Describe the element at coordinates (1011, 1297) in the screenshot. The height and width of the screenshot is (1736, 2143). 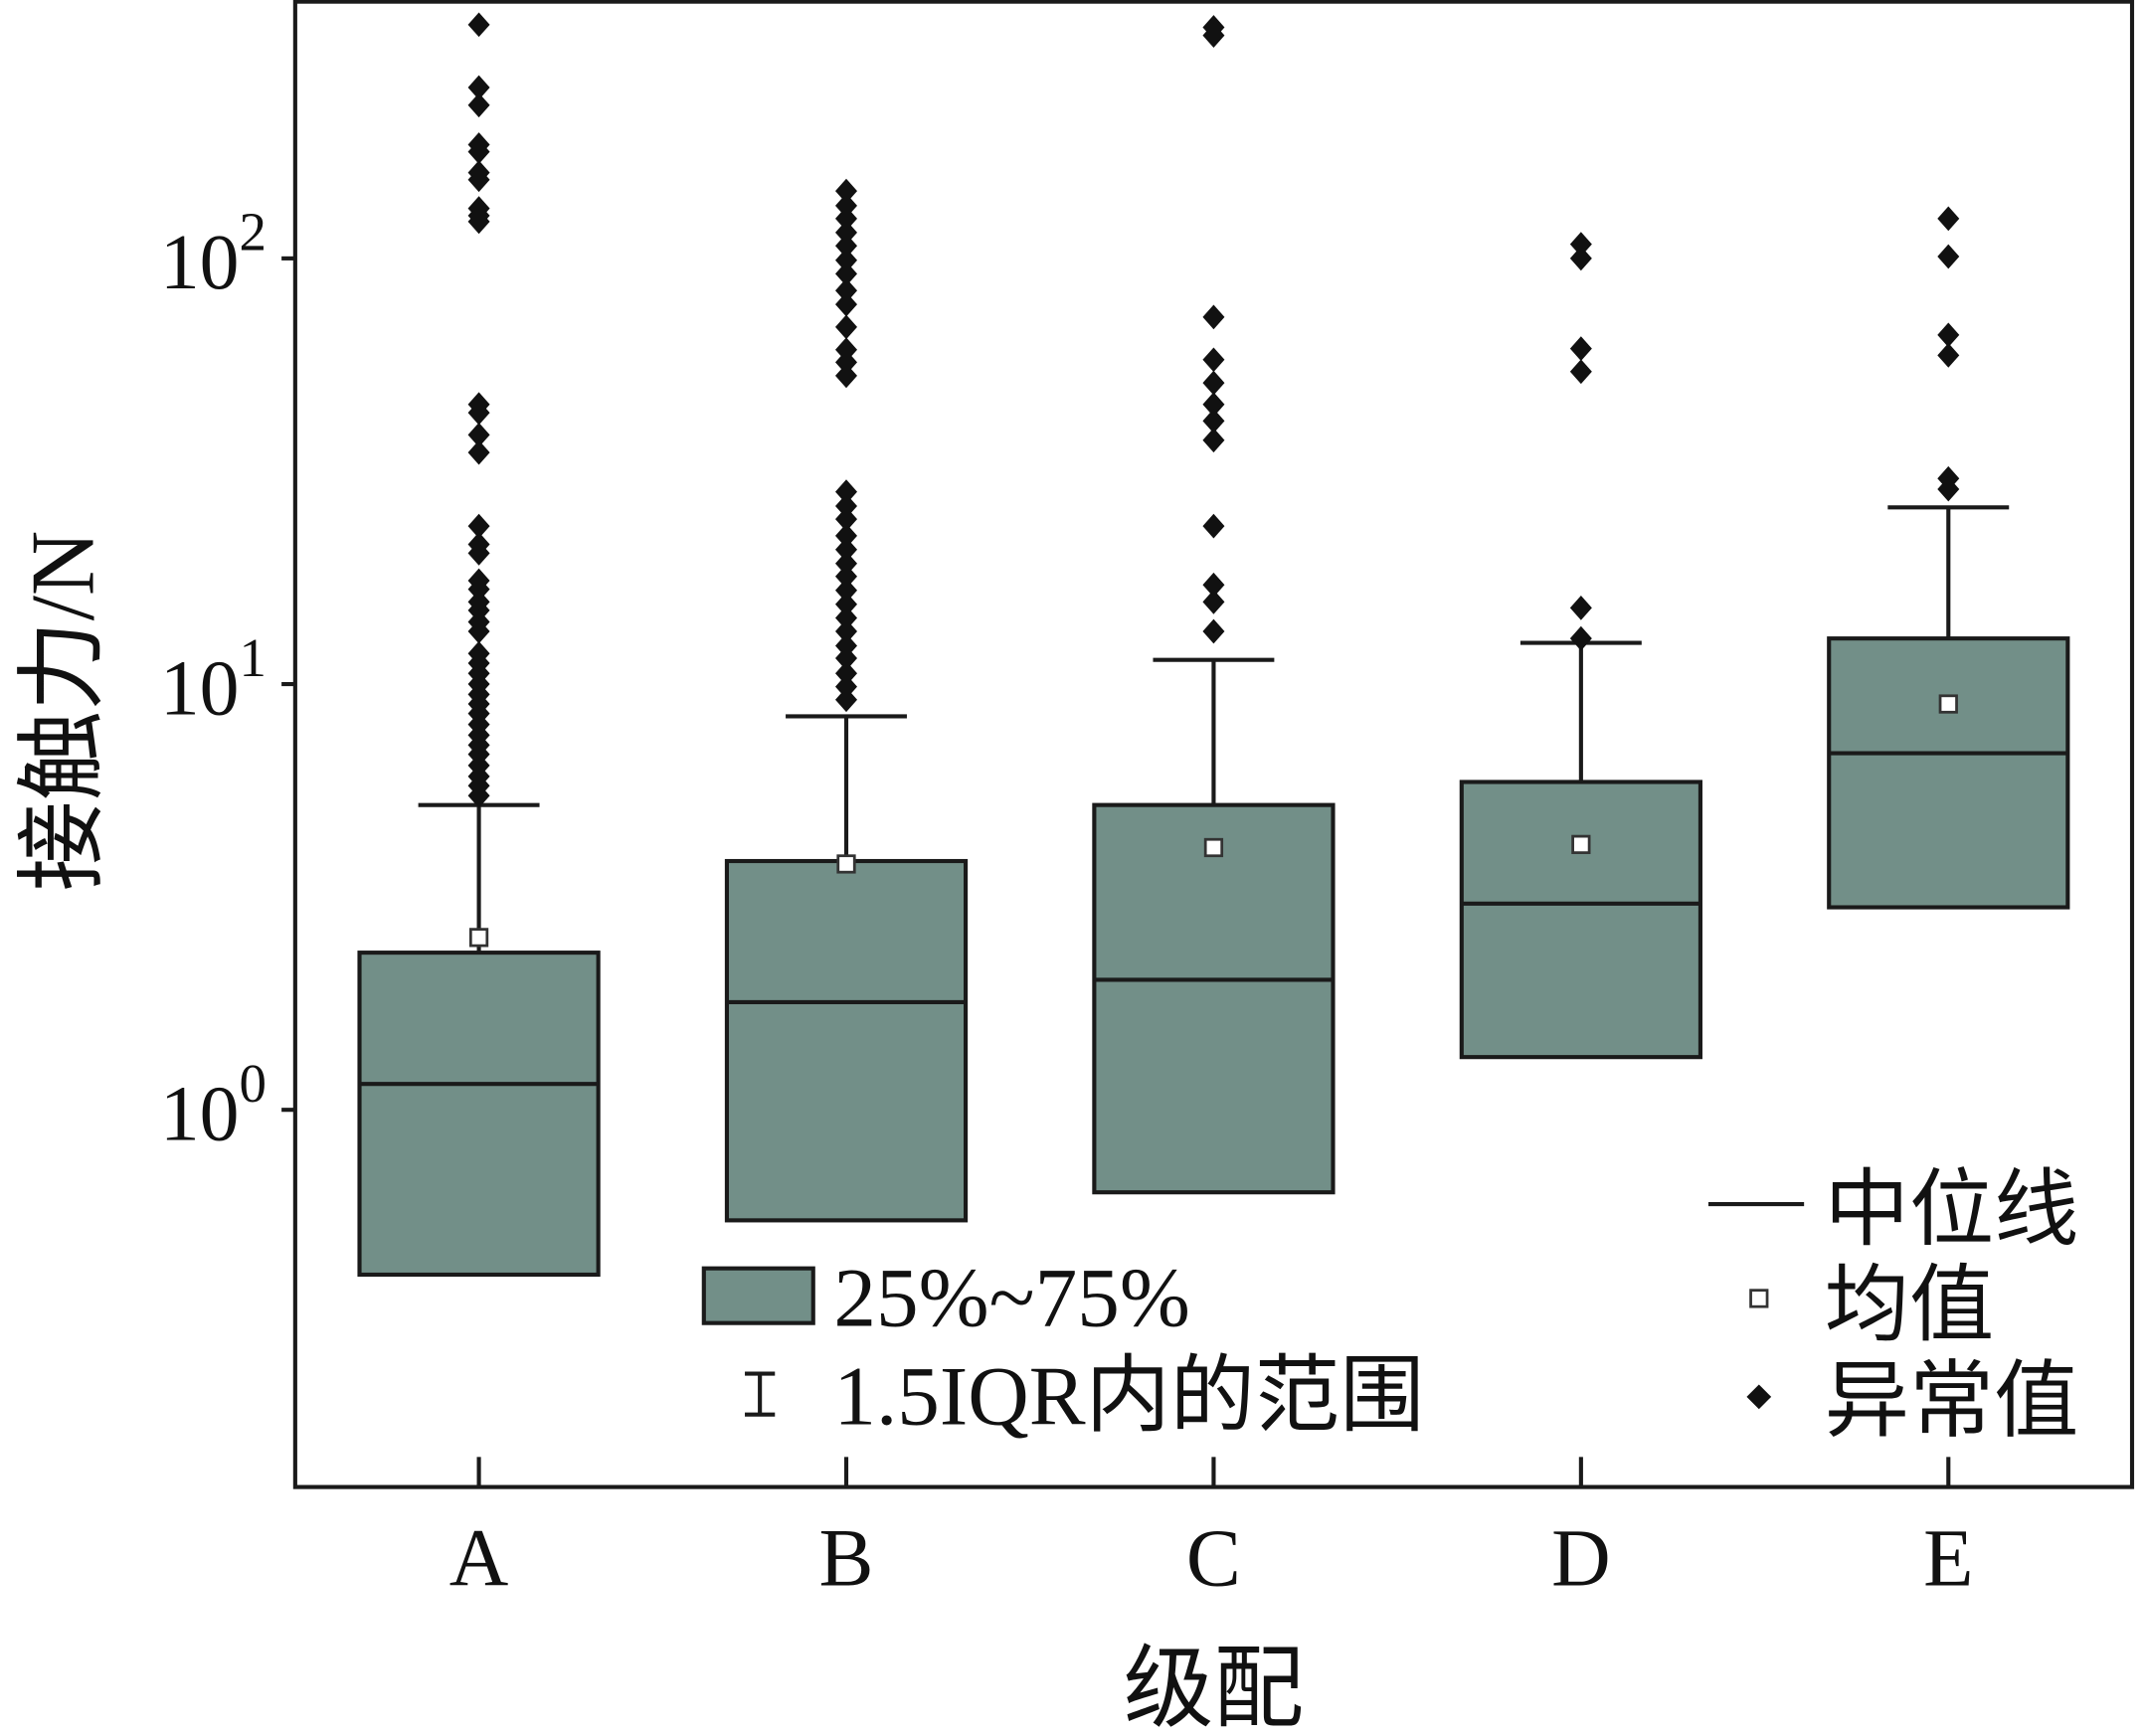
I see `legend-label-iqr-box: 25%~75%` at that location.